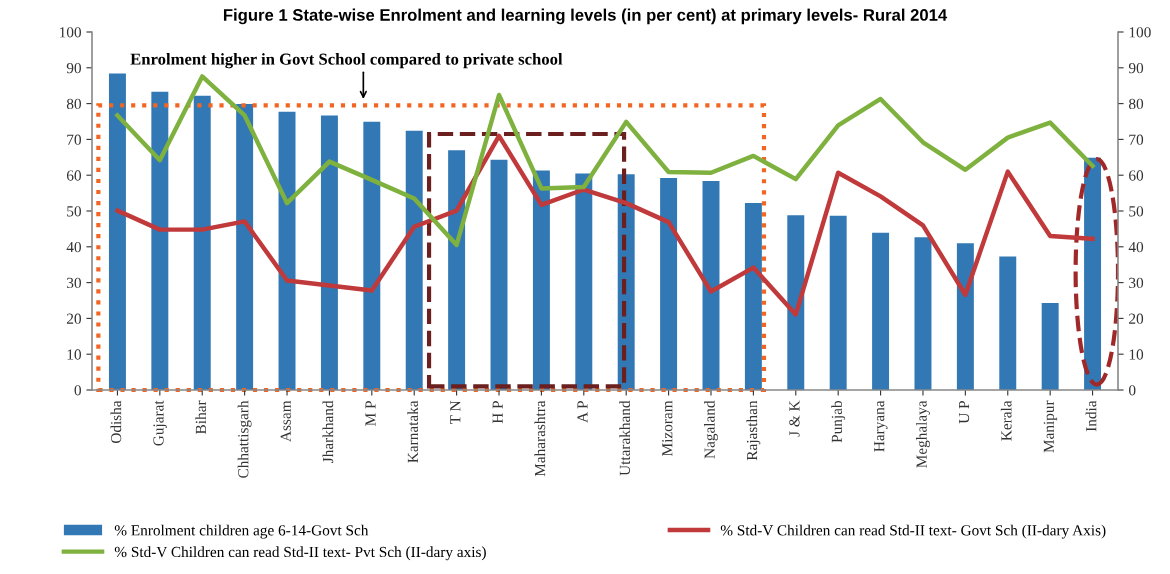  What do you see at coordinates (540, 438) in the screenshot?
I see `x-tick-label: Maharashtra` at bounding box center [540, 438].